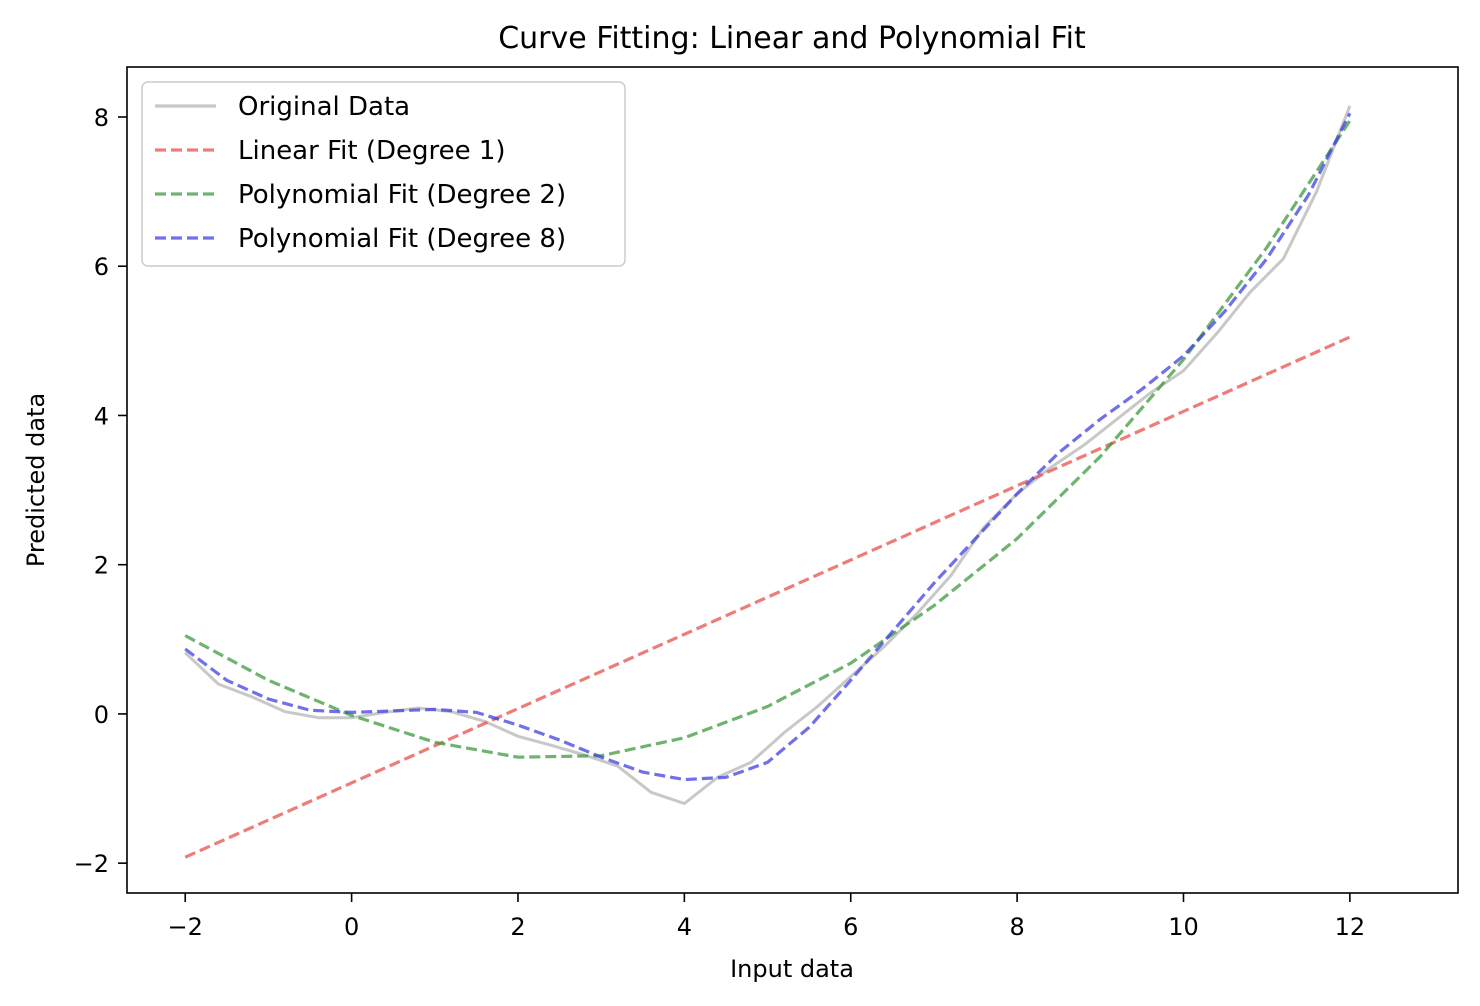 The image size is (1480, 1006). I want to click on legend-label-1: Linear Fit (Degree 1), so click(372, 151).